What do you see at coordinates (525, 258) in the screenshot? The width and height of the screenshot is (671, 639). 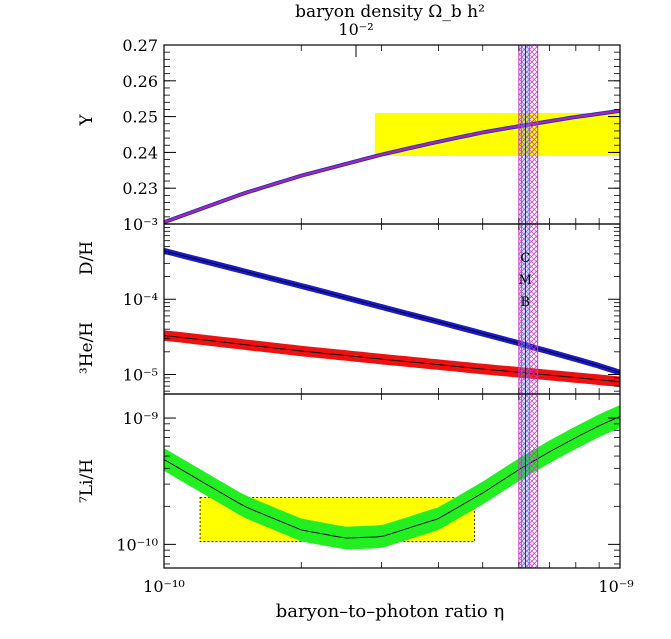 I see `cmb-label-letter: C` at bounding box center [525, 258].